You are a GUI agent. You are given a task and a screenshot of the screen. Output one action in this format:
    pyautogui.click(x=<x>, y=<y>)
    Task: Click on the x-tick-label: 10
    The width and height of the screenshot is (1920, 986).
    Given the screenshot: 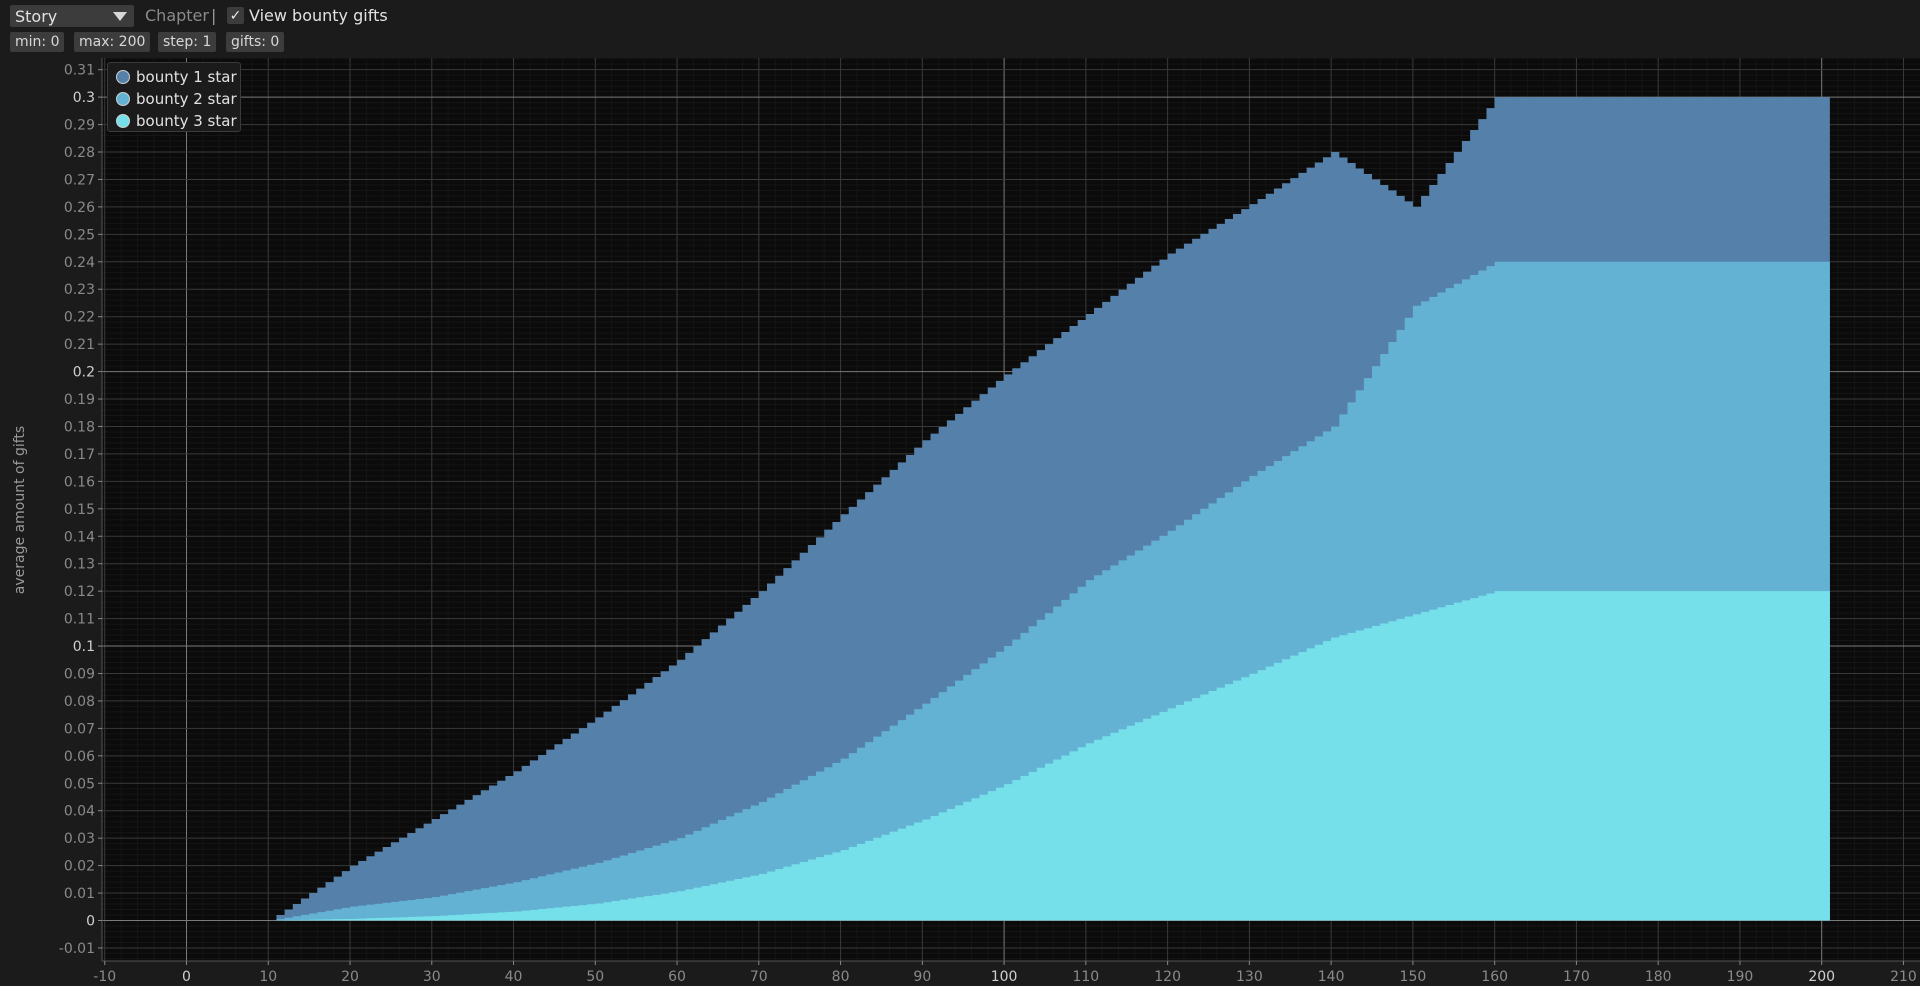 What is the action you would take?
    pyautogui.click(x=268, y=977)
    